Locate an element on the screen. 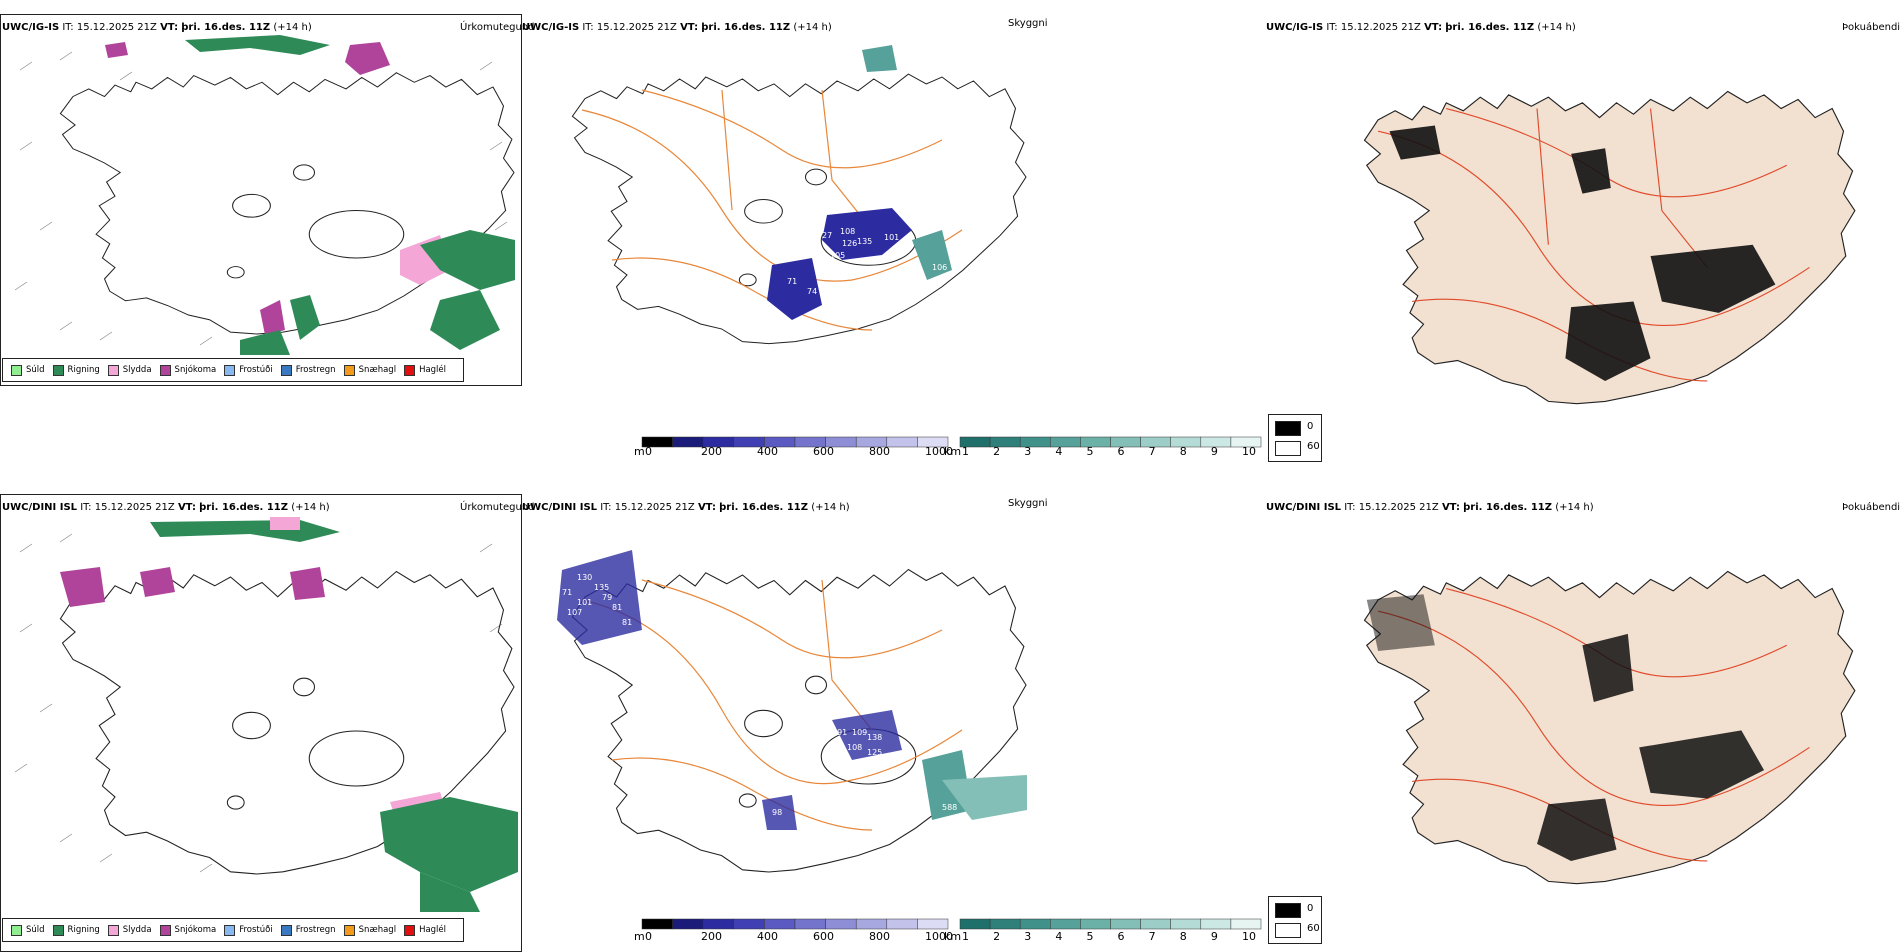  visibility-ticks-row1: 1 2 3 4 5 6 7 8 9 10 is located at coordinates (1112, 937).